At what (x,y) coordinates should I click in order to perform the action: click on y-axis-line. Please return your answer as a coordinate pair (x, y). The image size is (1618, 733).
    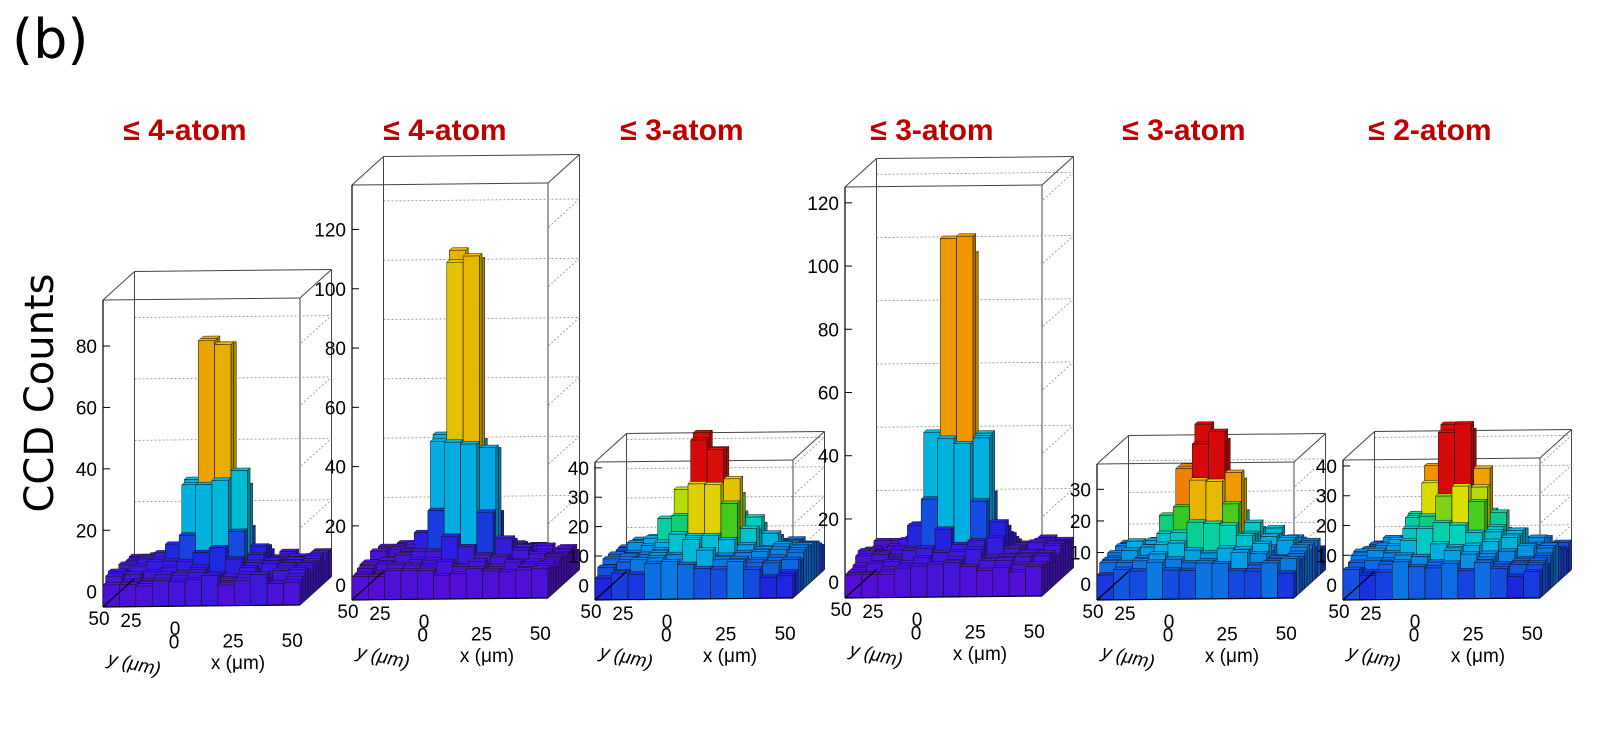
    Looking at the image, I should click on (860, 584).